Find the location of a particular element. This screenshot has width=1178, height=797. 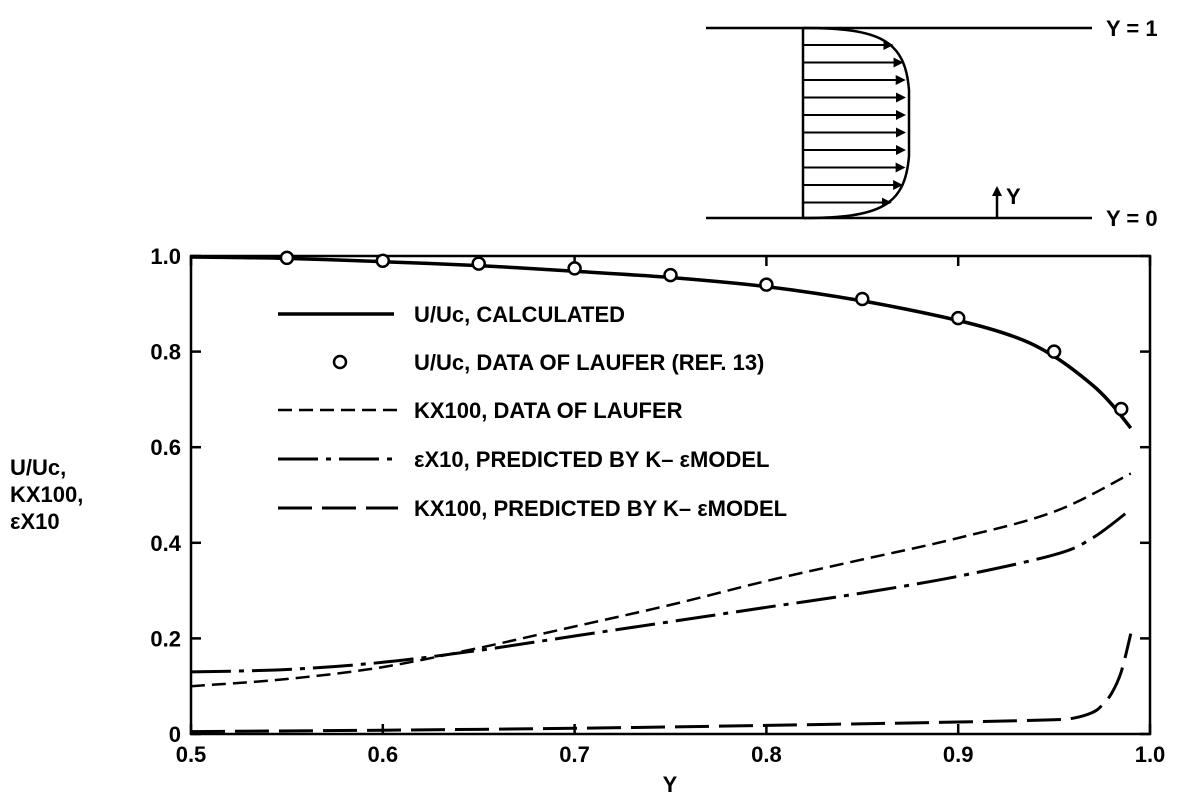

y-tick-label-0: 0 is located at coordinates (175, 734).